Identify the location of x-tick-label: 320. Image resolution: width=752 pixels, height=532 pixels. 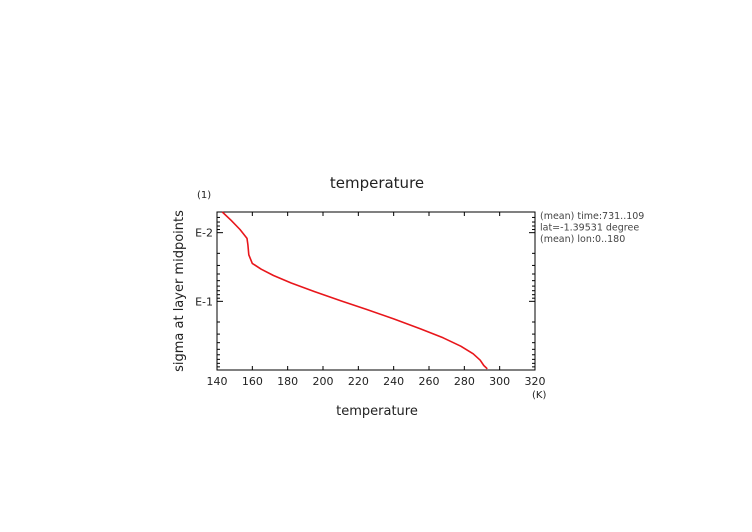
(535, 381).